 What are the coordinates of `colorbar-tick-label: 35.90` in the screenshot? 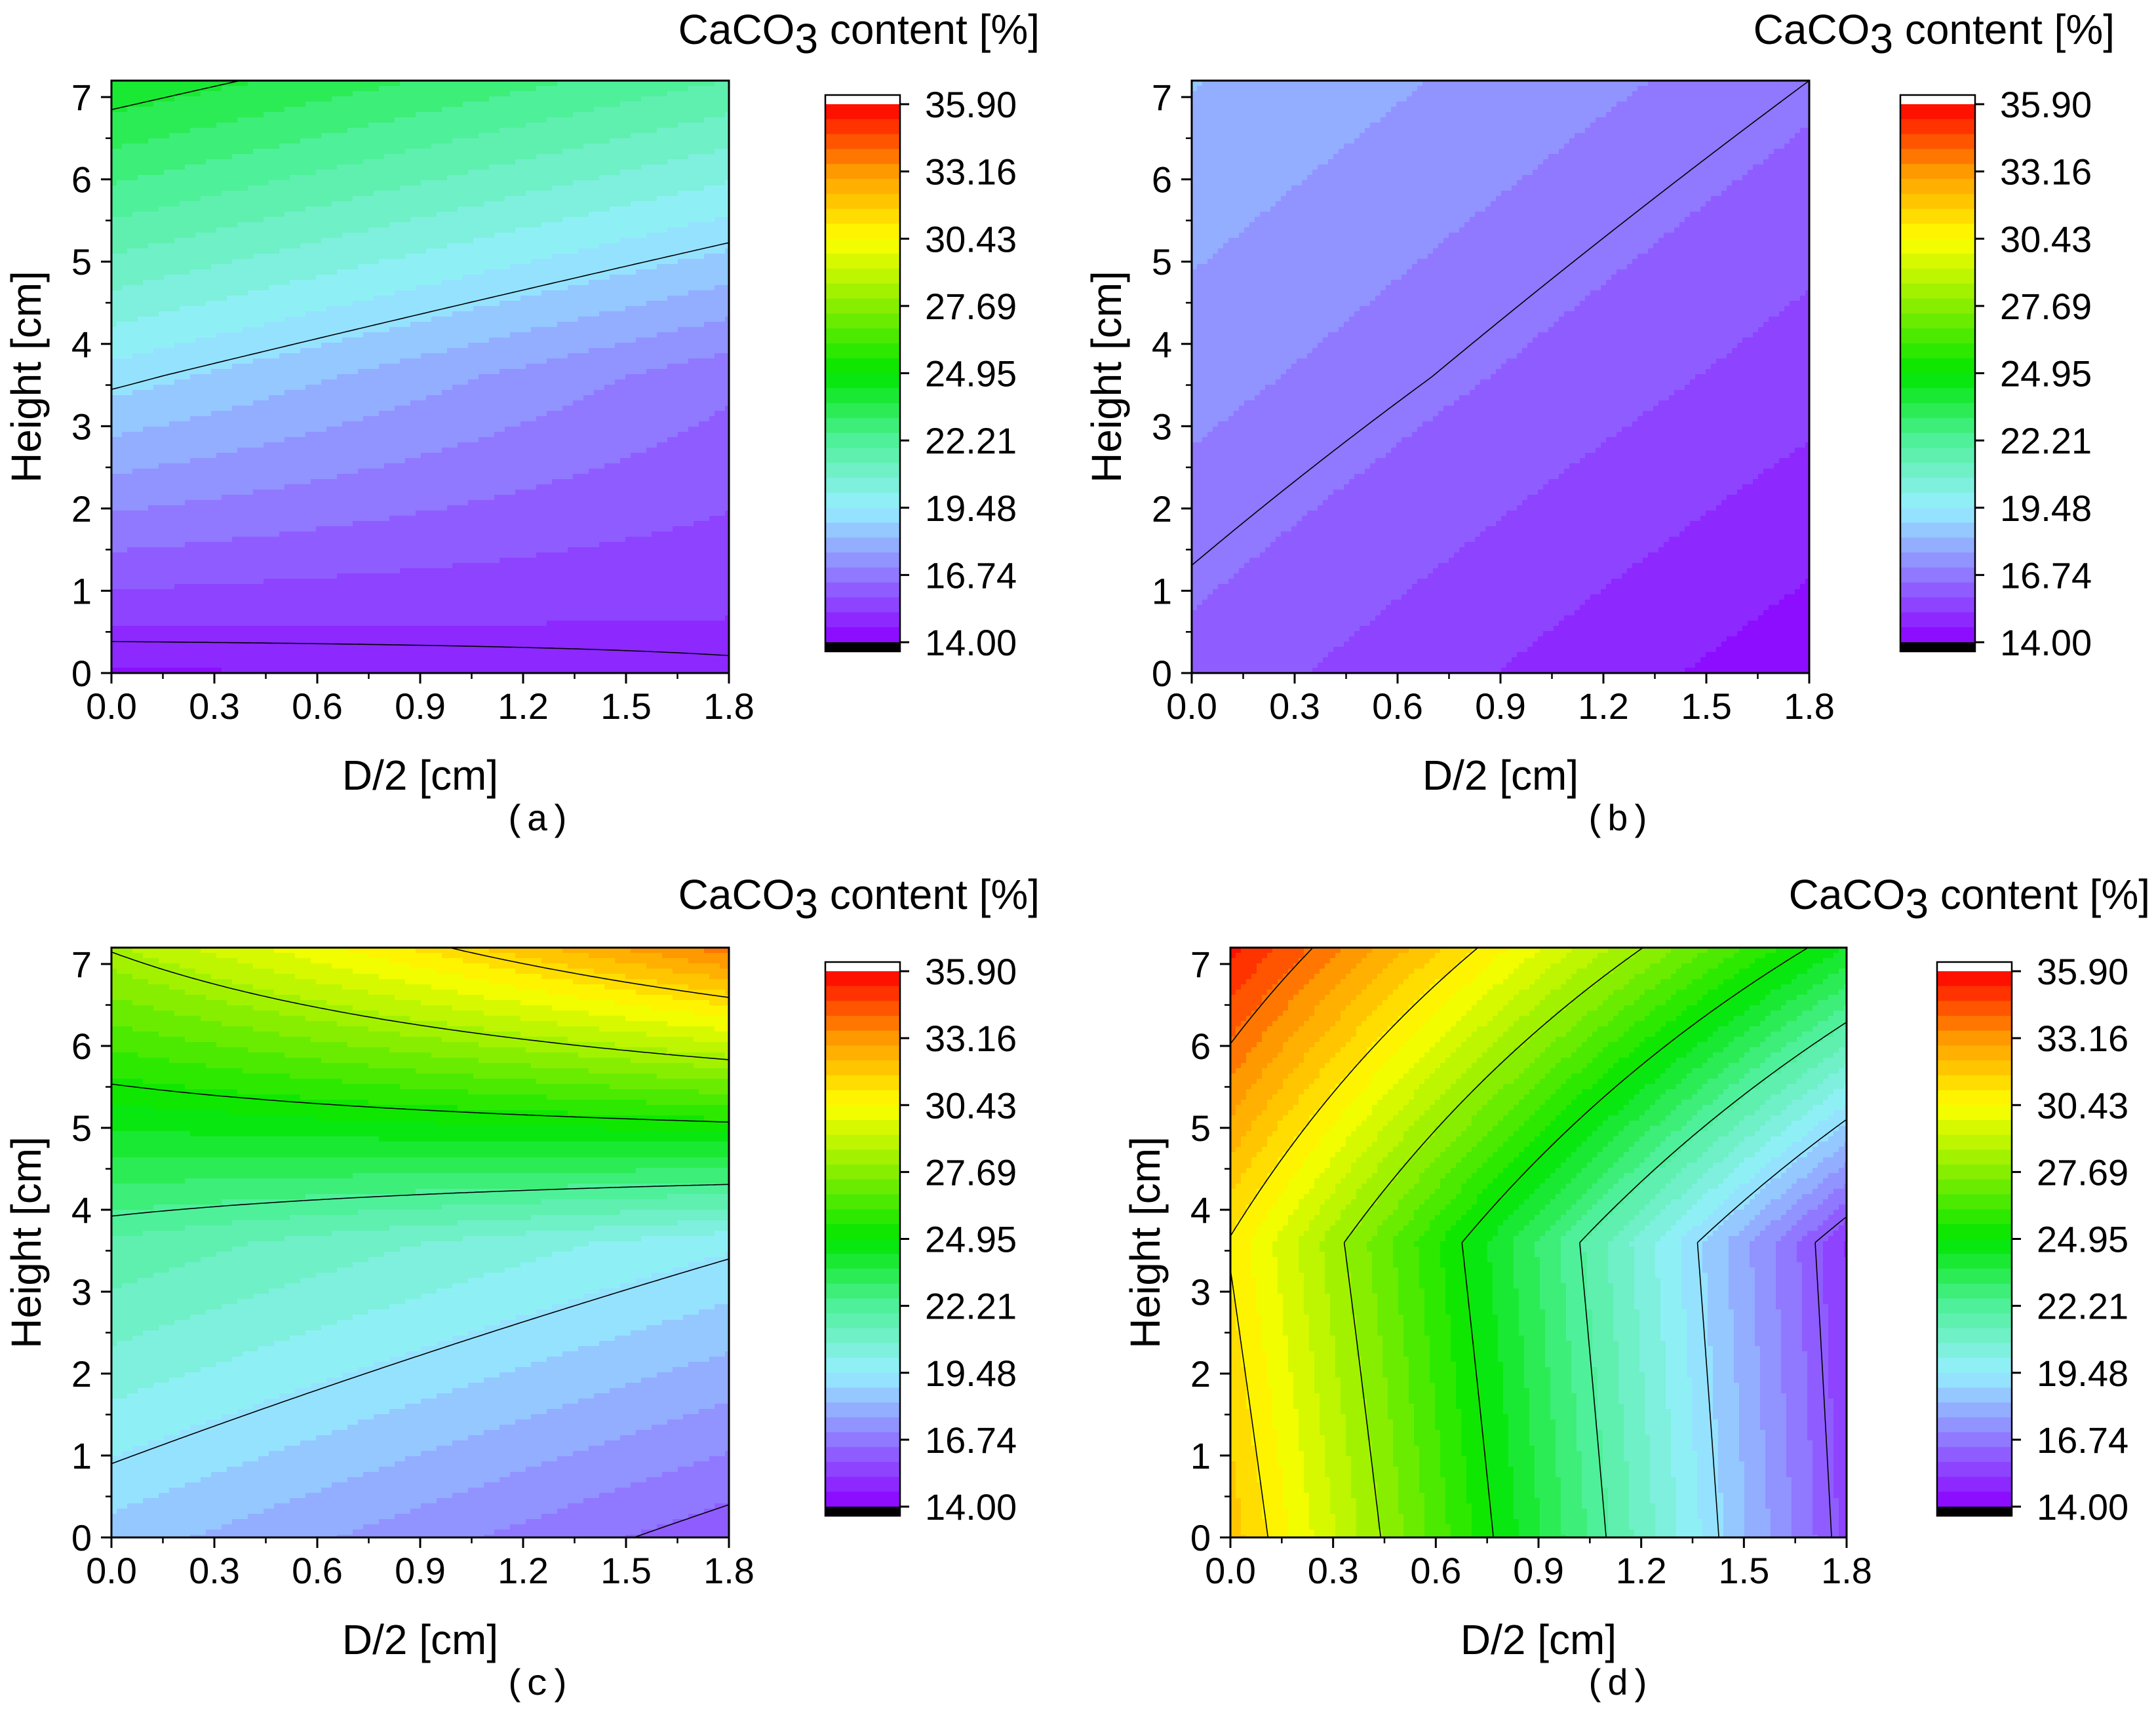 It's located at (2082, 972).